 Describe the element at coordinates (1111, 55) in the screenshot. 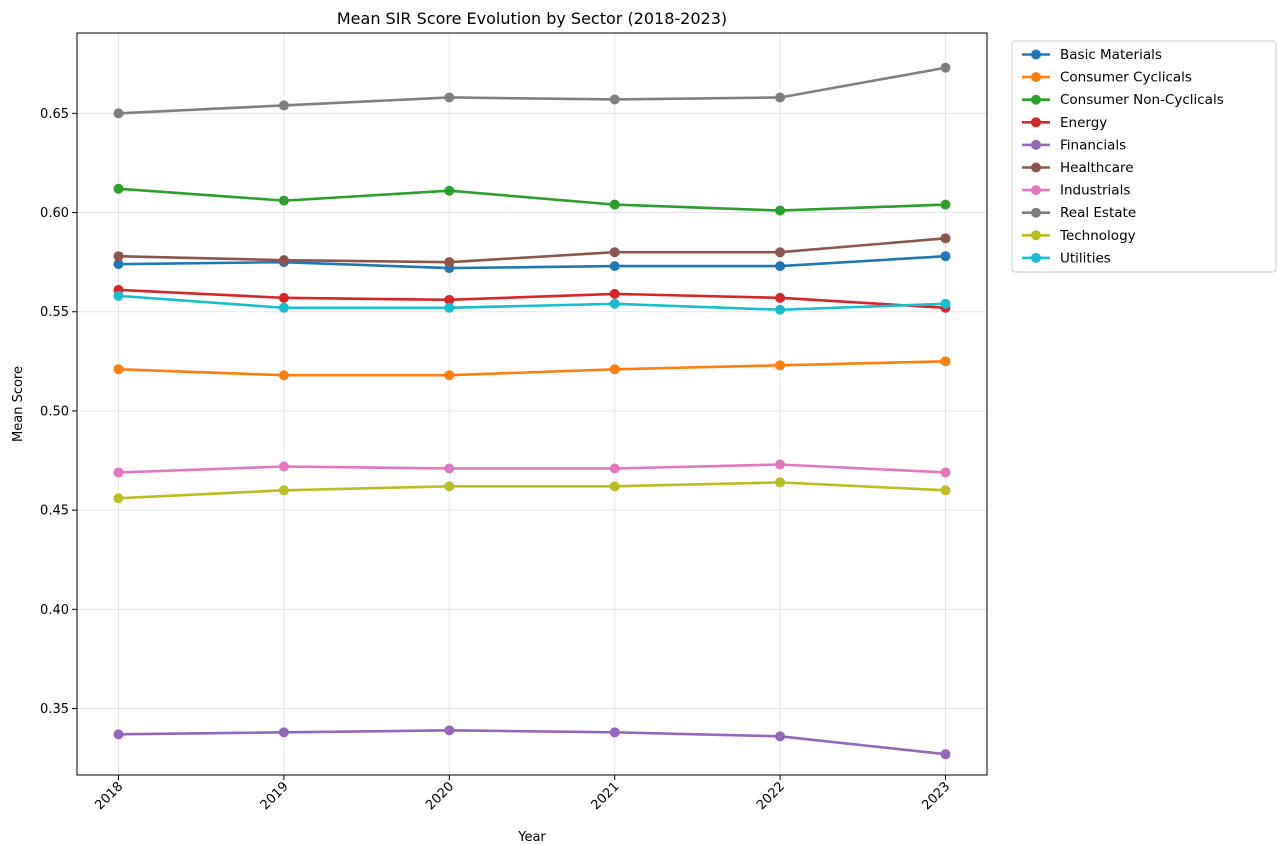

I see `legend-label: Basic Materials` at that location.